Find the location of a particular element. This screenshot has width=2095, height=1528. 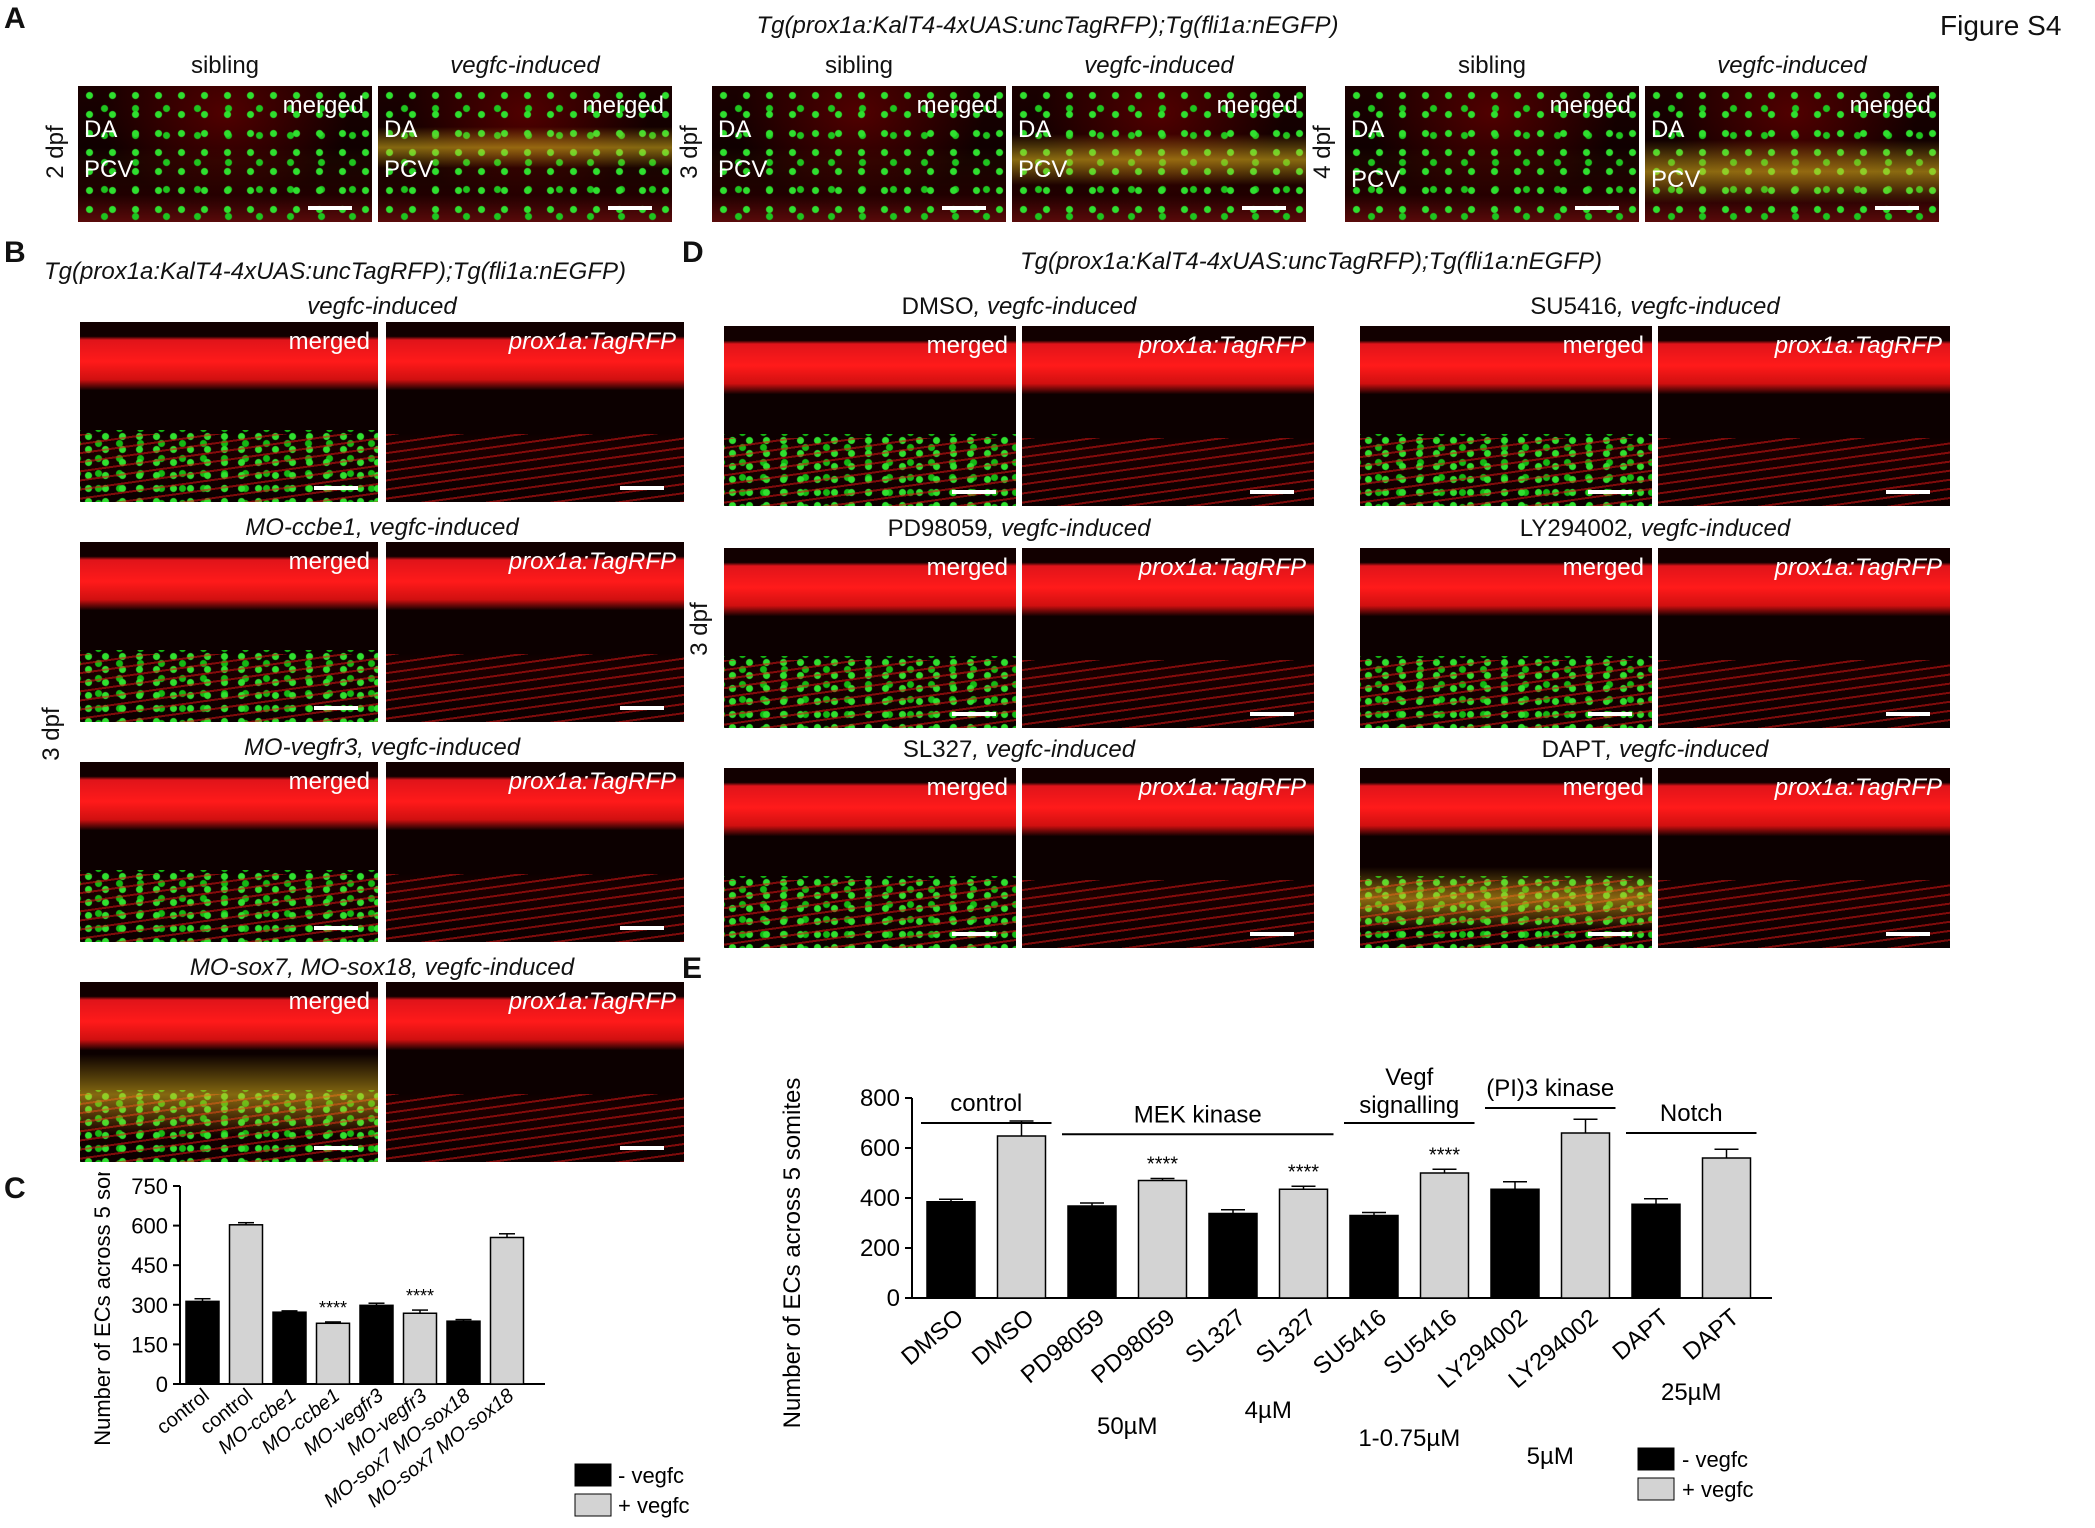

panel-d-drug-5: DAPT is located at coordinates (1573, 749).